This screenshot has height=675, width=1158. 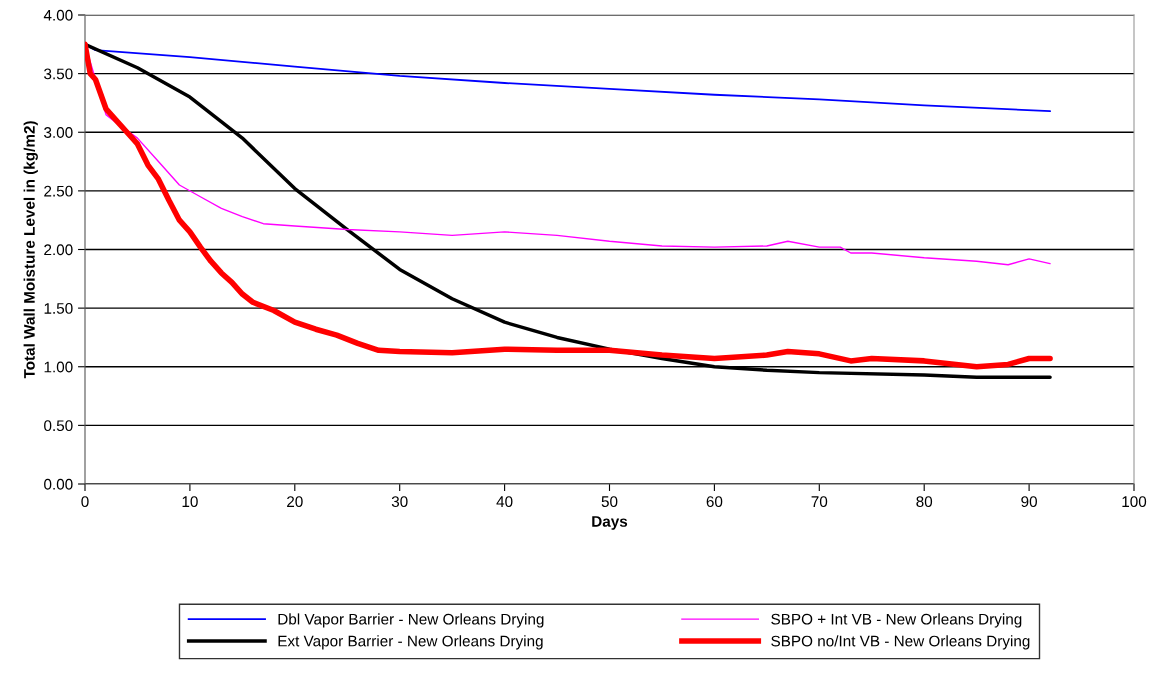 I want to click on legend-label: SBPO + Int VB - New Orleans Drying, so click(x=896, y=620).